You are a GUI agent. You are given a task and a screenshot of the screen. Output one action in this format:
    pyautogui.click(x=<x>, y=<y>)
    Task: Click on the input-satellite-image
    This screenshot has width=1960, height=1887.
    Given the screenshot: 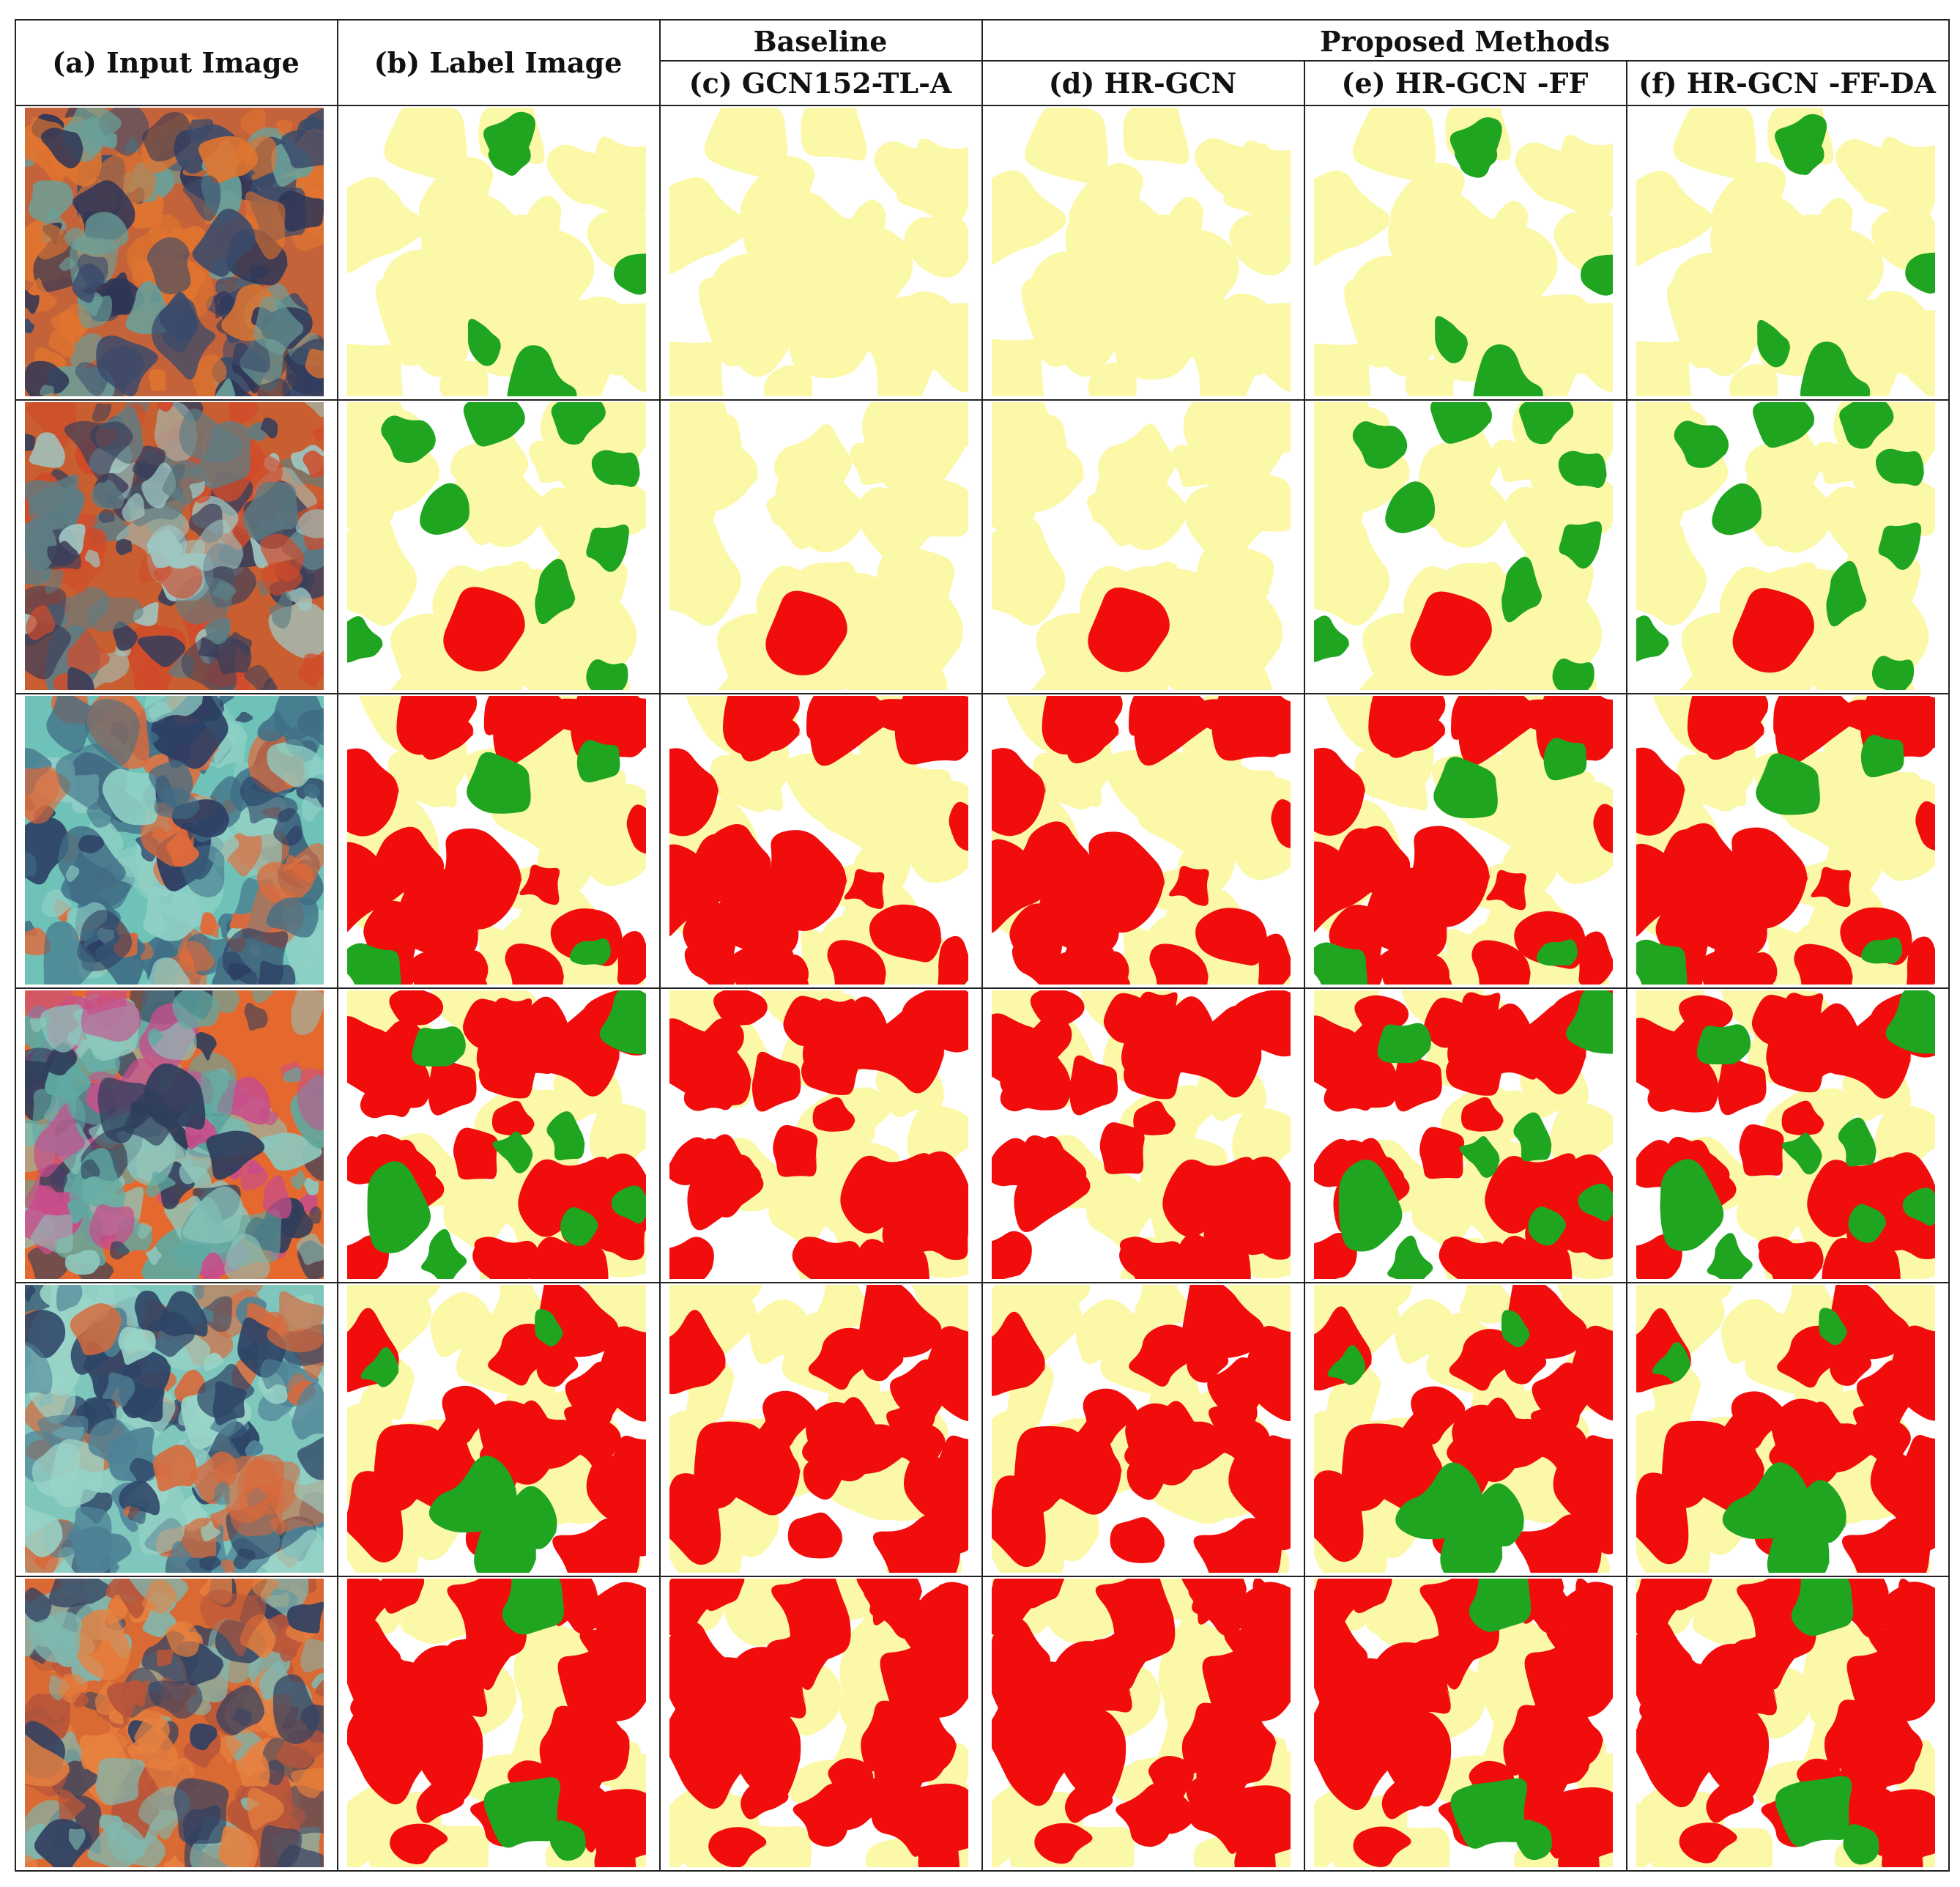 What is the action you would take?
    pyautogui.click(x=174, y=840)
    